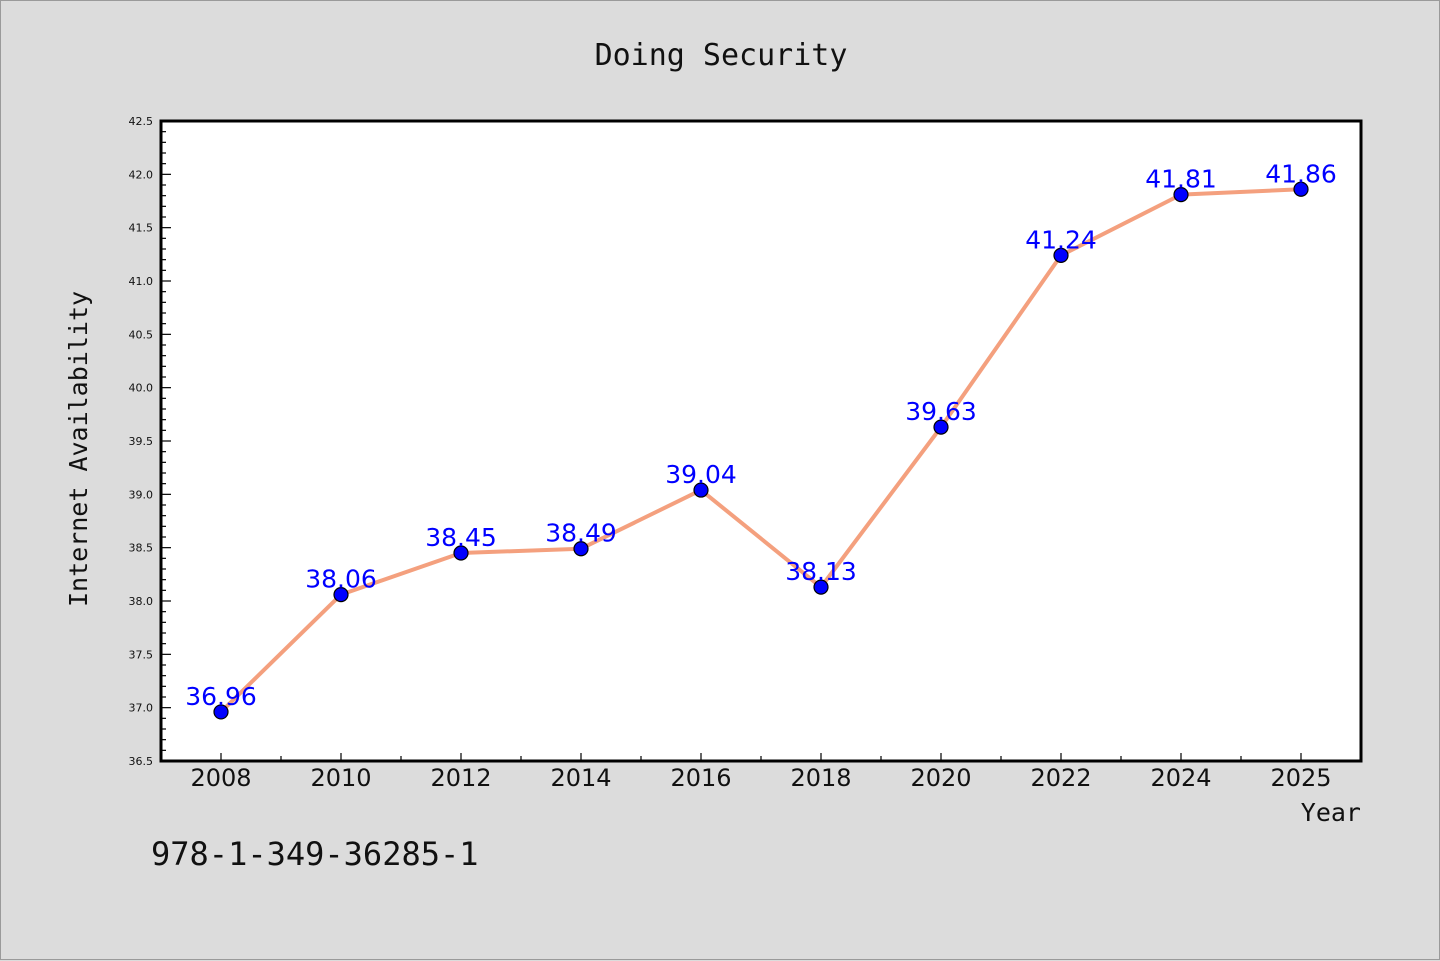 The image size is (1440, 961). What do you see at coordinates (78, 449) in the screenshot?
I see `y-axis-label: Internet Availability` at bounding box center [78, 449].